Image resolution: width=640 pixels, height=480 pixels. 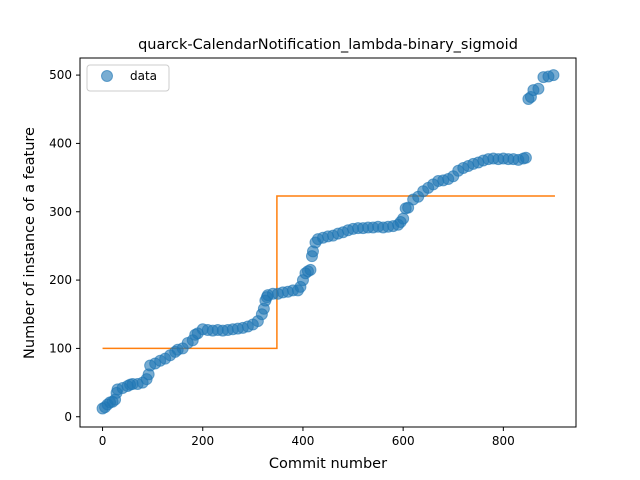 What do you see at coordinates (103, 441) in the screenshot?
I see `x-tick-label: 0` at bounding box center [103, 441].